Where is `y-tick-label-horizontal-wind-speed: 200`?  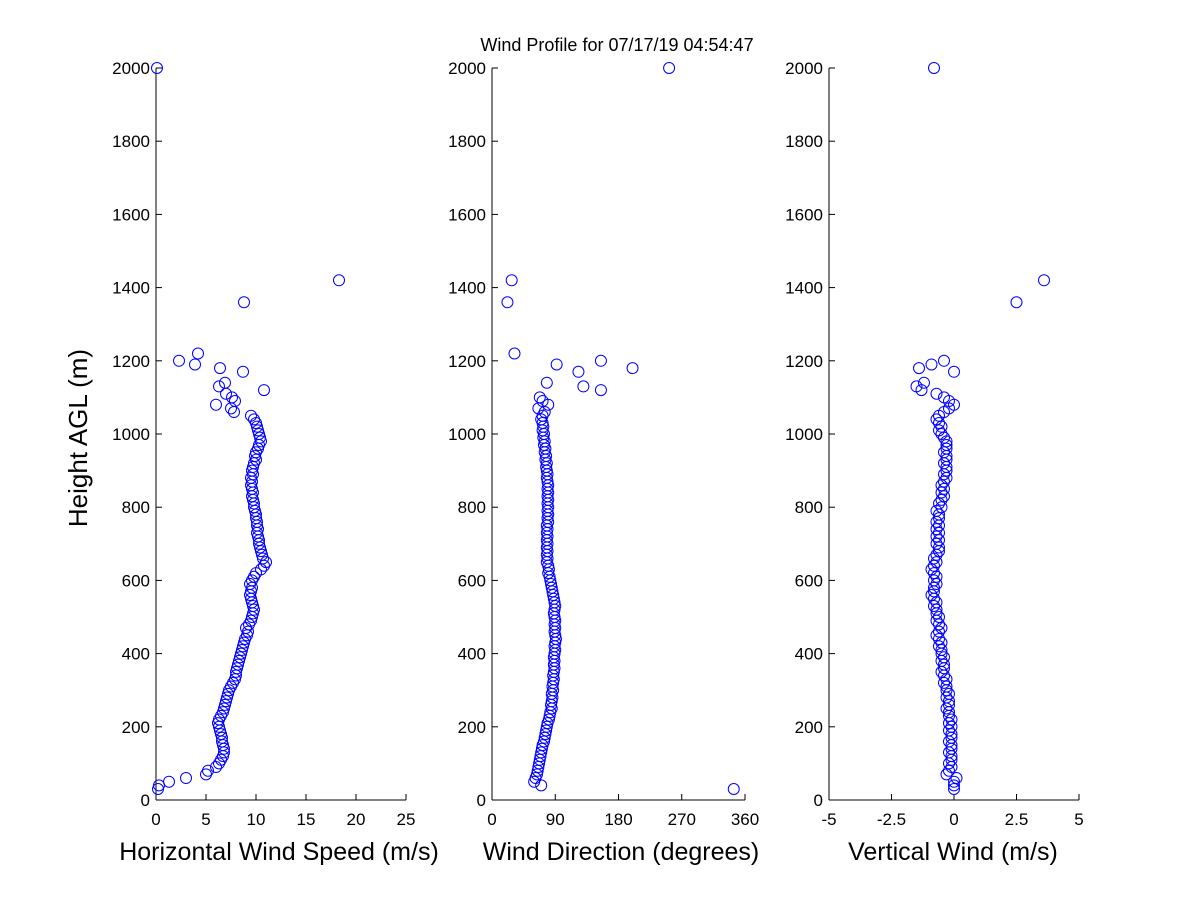 y-tick-label-horizontal-wind-speed: 200 is located at coordinates (136, 727).